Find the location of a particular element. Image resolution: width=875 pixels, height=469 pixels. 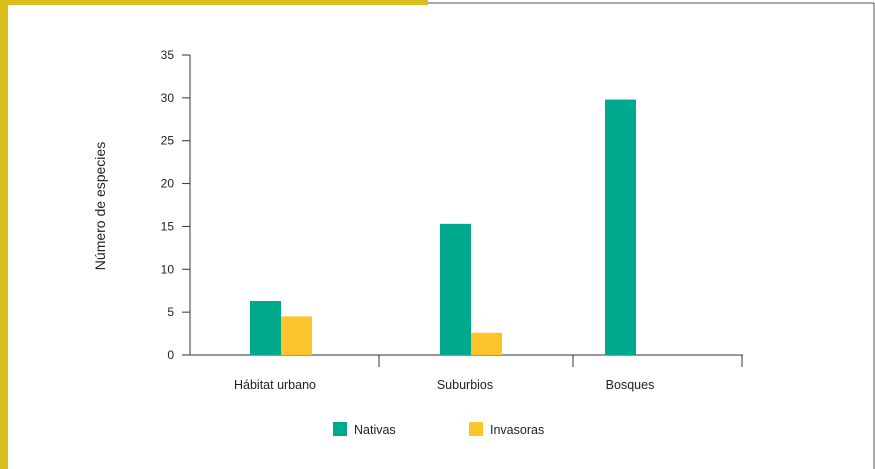

legend-swatch-invasoras is located at coordinates (476, 429).